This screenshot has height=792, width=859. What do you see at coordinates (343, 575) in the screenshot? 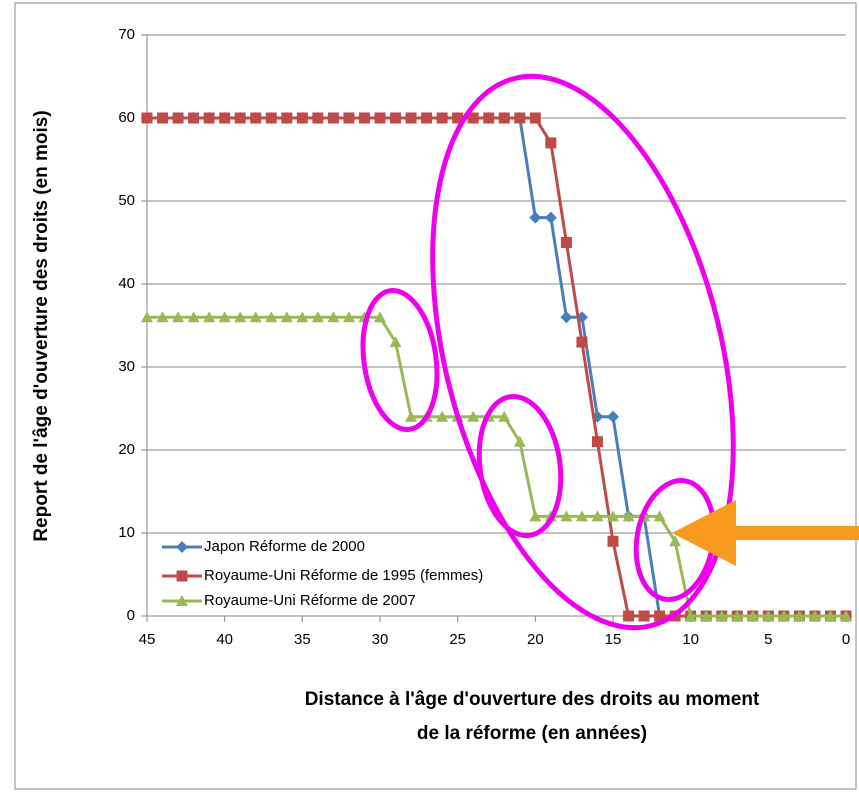
I see `legend-label: Royaume-Uni Réforme de 1995 (femmes)` at bounding box center [343, 575].